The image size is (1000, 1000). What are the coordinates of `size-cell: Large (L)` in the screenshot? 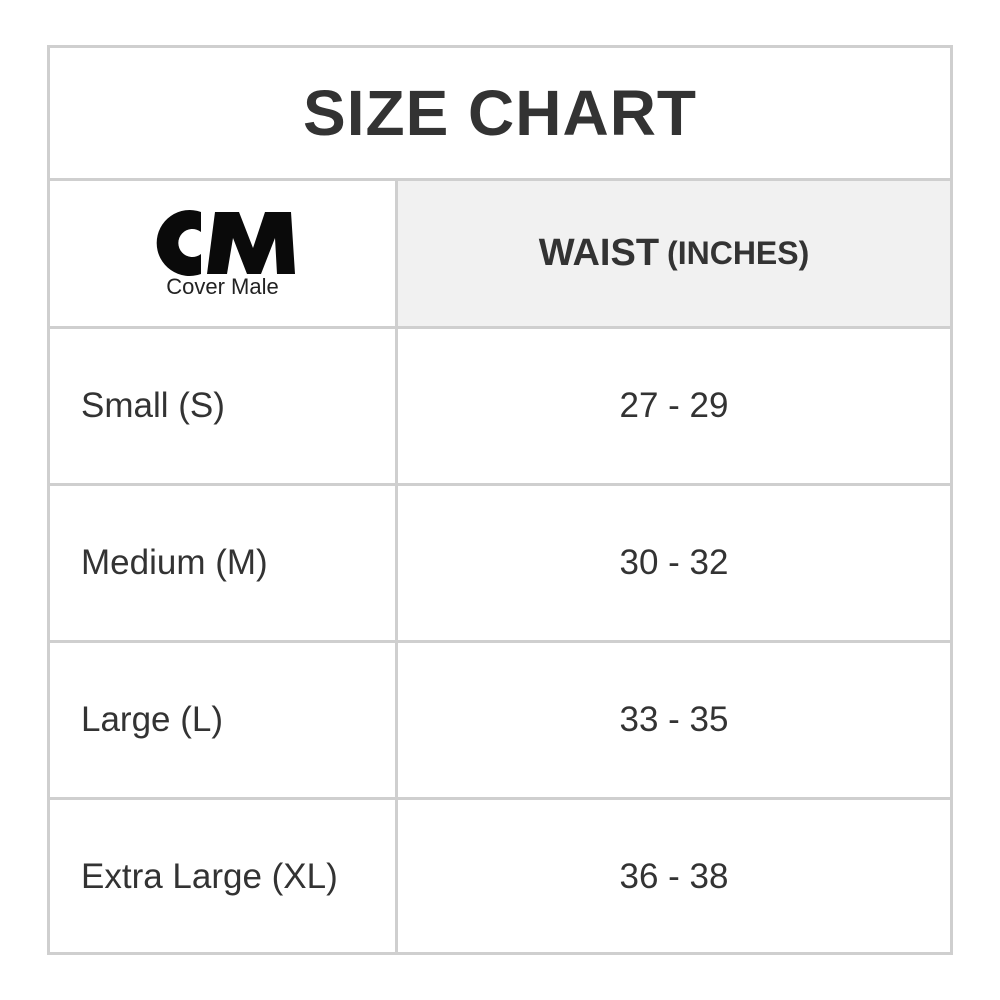 It's located at (224, 720).